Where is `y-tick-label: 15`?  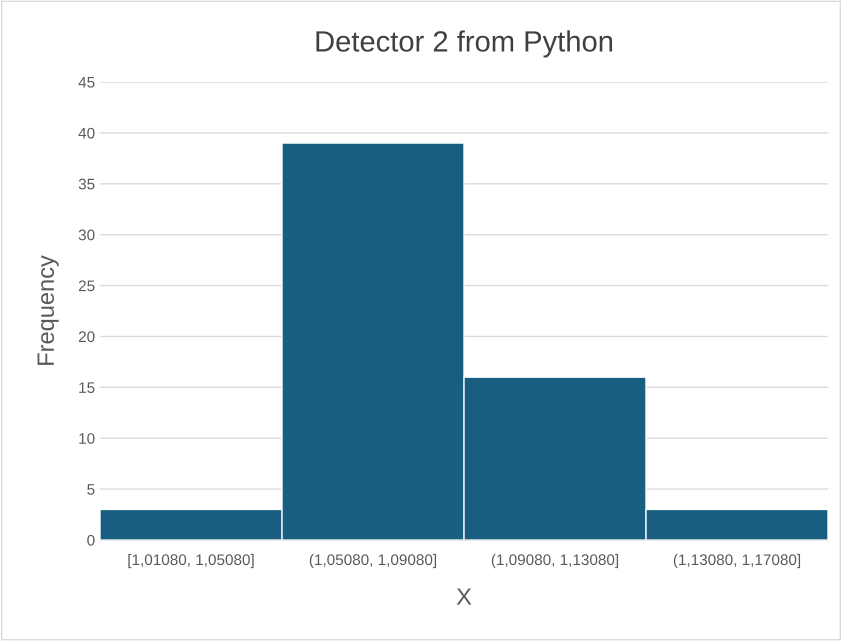 y-tick-label: 15 is located at coordinates (86, 388).